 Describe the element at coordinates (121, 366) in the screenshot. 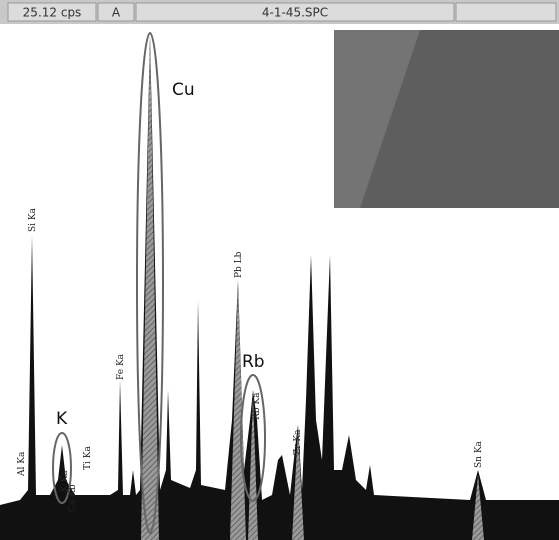

I see `peak-label: Fe Ka` at that location.